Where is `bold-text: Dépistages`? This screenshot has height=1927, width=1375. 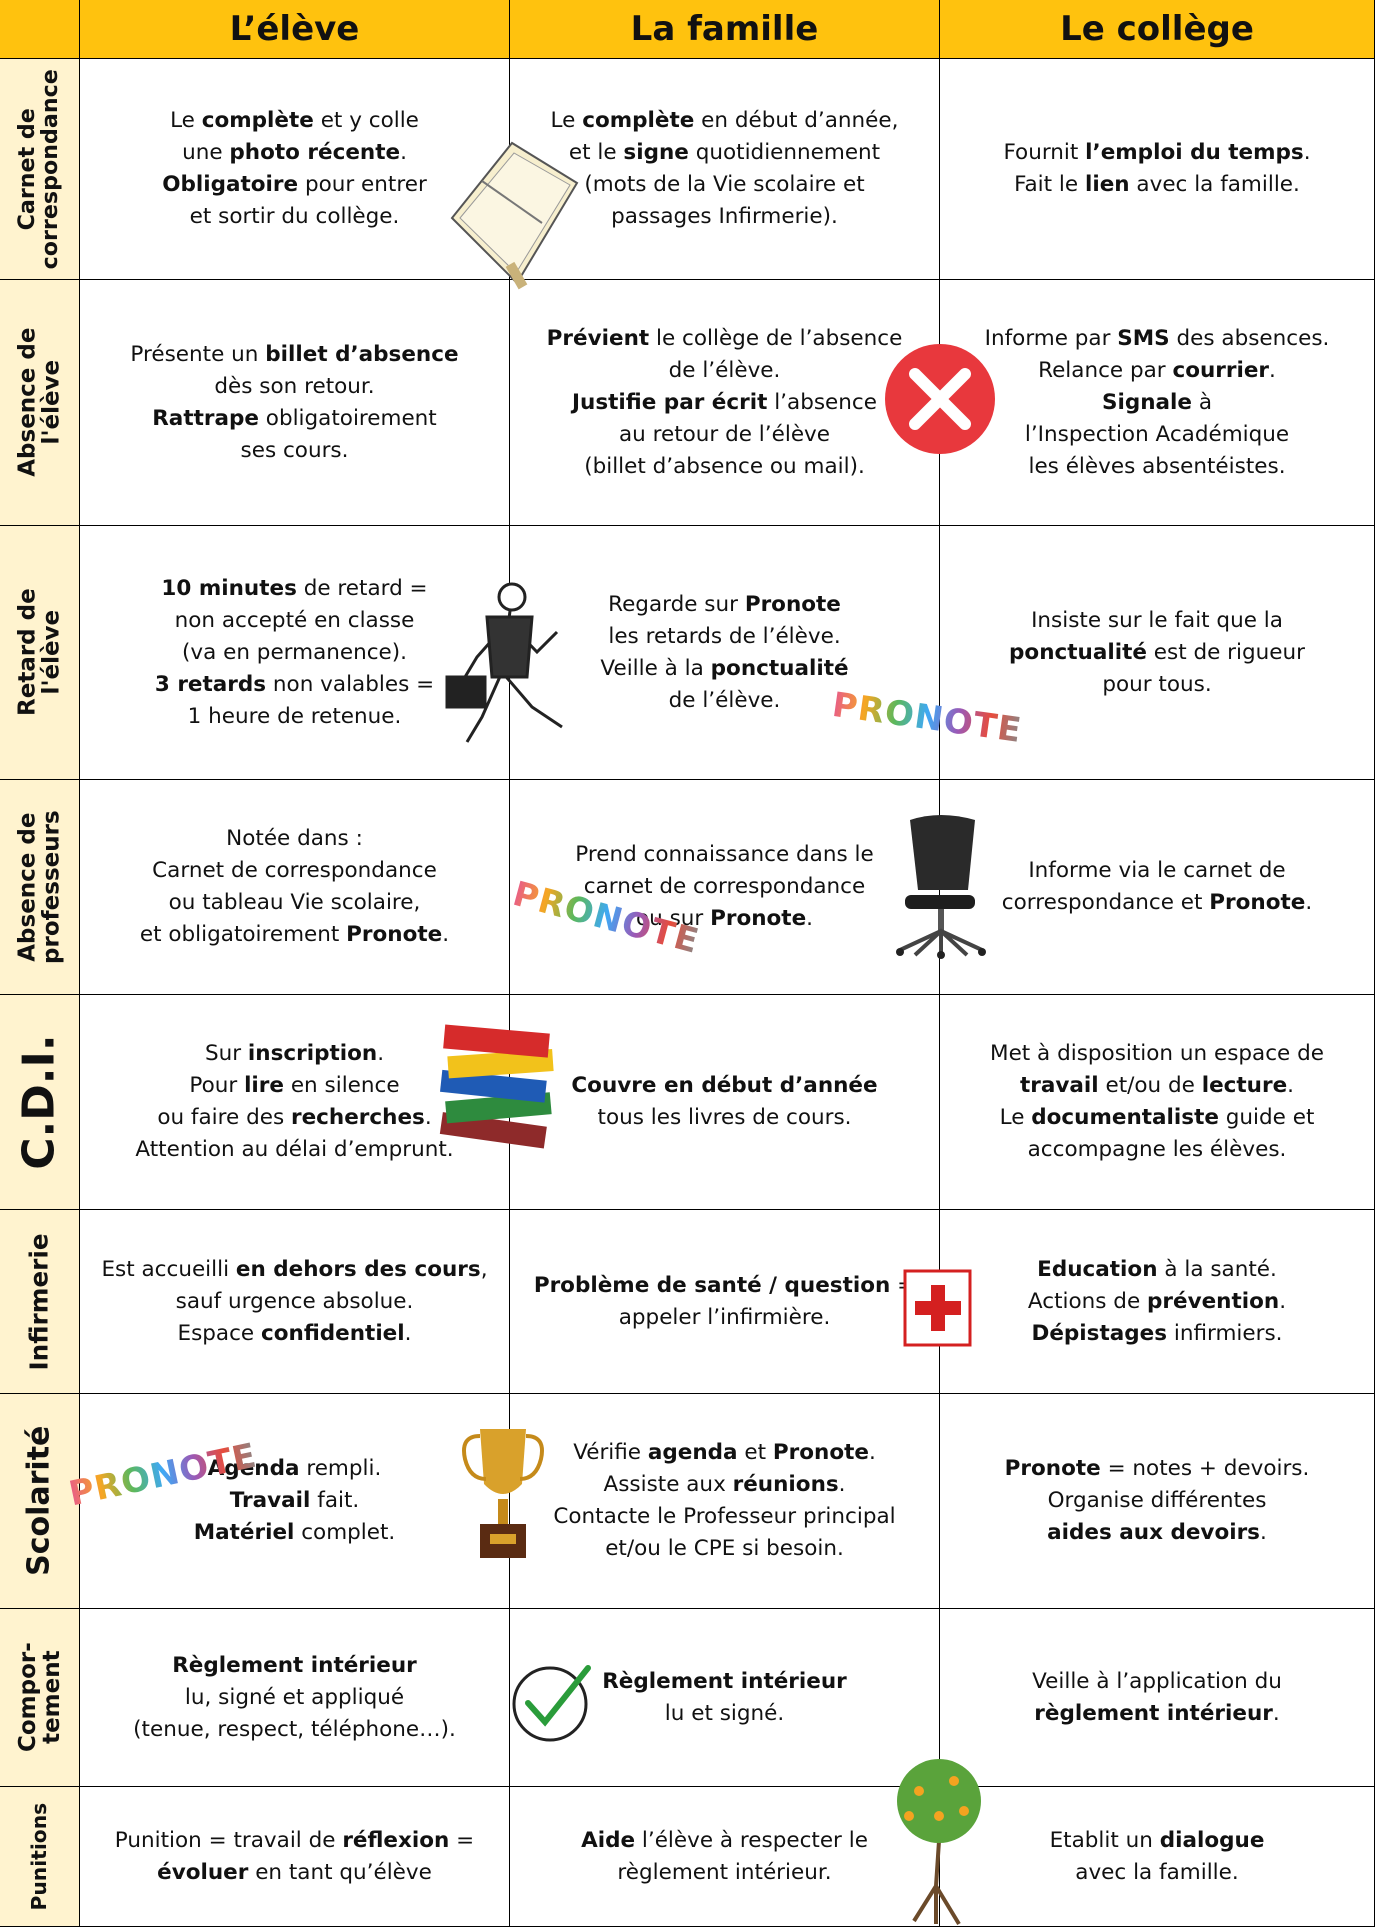
bold-text: Dépistages is located at coordinates (1099, 1333).